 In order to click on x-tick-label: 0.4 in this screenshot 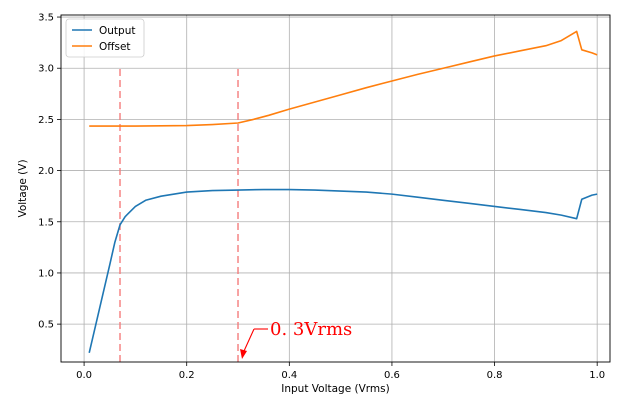, I will do `click(289, 375)`.